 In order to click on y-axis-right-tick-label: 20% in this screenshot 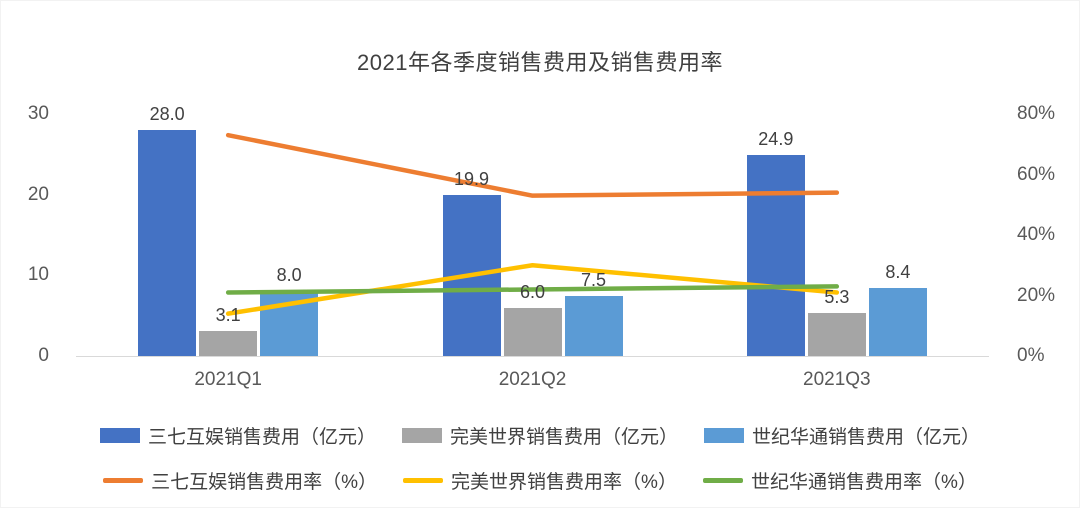, I will do `click(1036, 295)`.